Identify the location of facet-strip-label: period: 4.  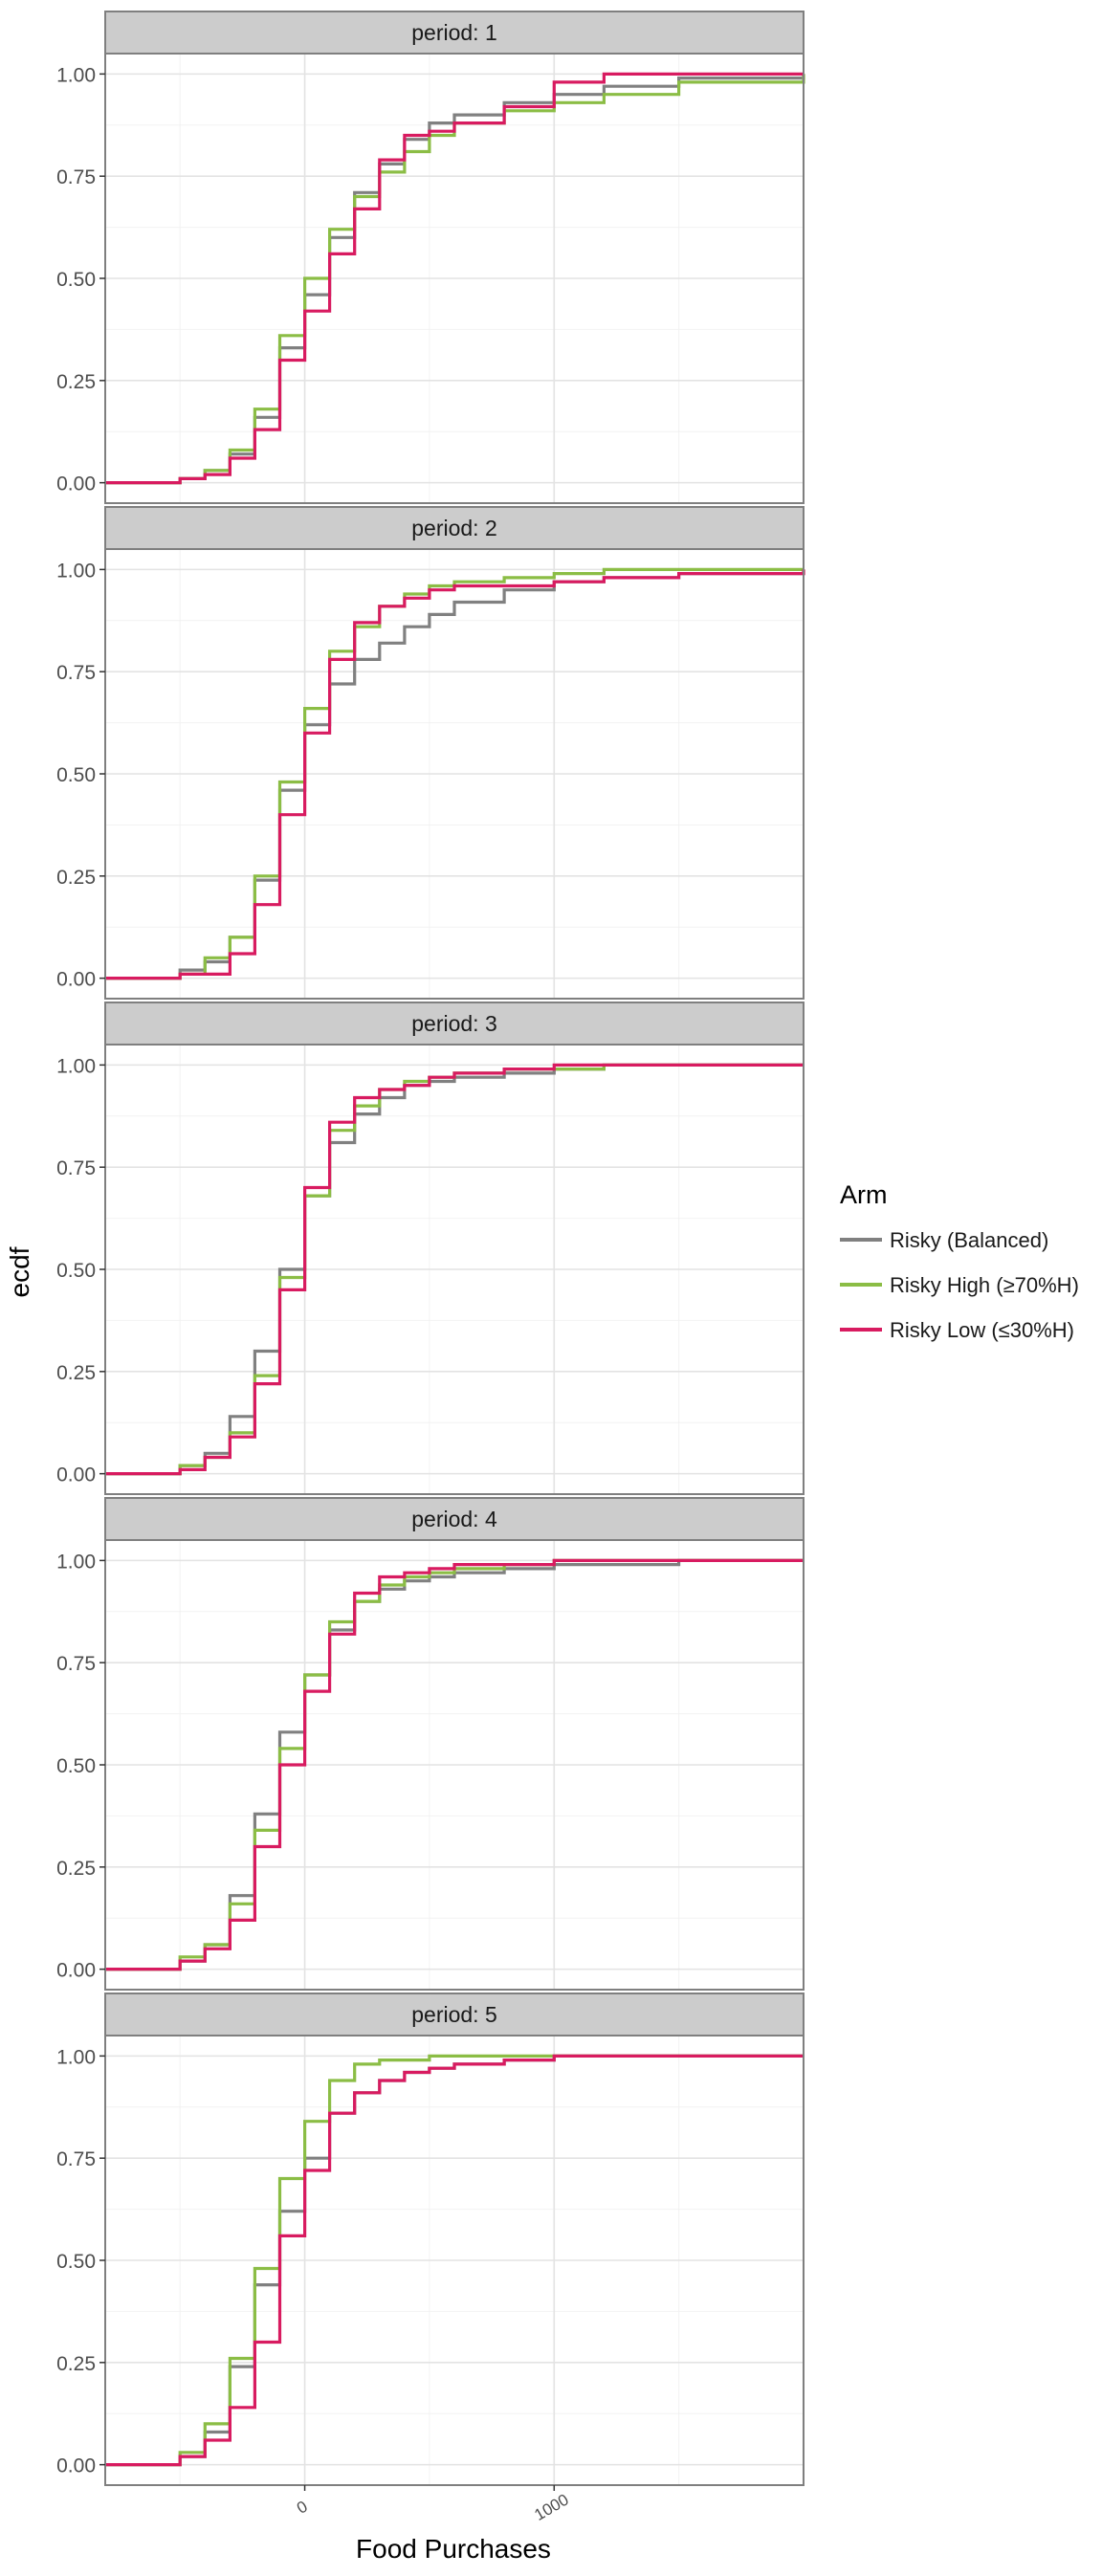
(454, 1519).